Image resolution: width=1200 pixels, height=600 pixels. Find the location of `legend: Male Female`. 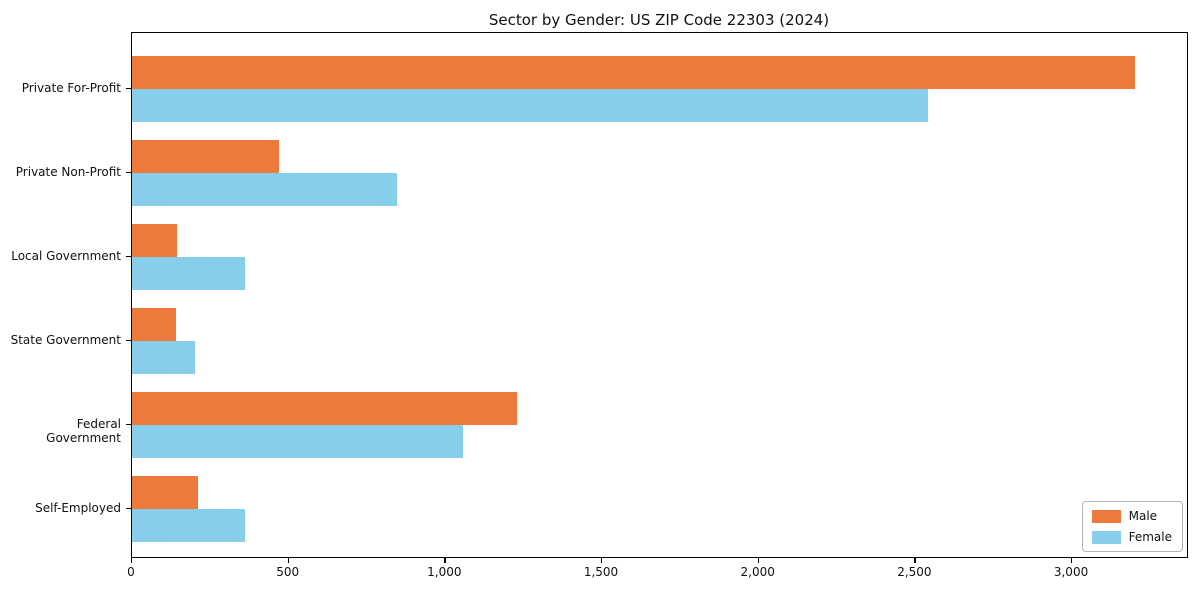

legend: Male Female is located at coordinates (1132, 526).